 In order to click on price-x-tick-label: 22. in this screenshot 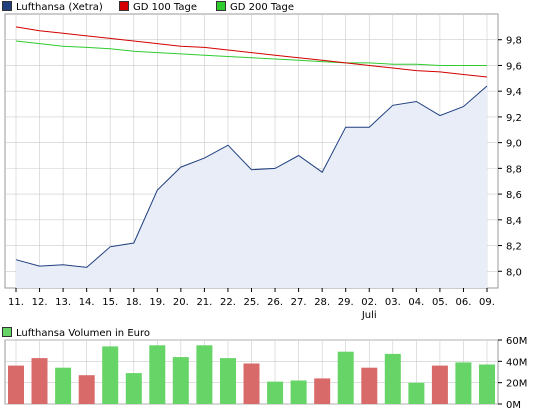, I will do `click(228, 302)`.